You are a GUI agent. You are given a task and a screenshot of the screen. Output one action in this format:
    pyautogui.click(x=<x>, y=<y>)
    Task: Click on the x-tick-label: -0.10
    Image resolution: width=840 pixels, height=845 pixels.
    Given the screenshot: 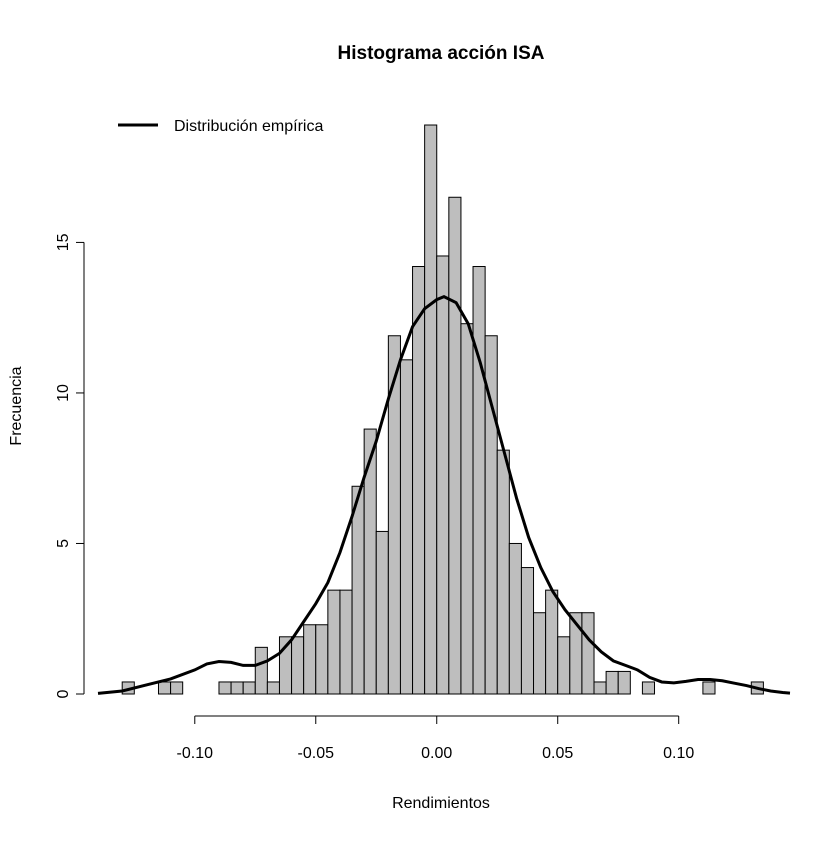 What is the action you would take?
    pyautogui.click(x=195, y=753)
    